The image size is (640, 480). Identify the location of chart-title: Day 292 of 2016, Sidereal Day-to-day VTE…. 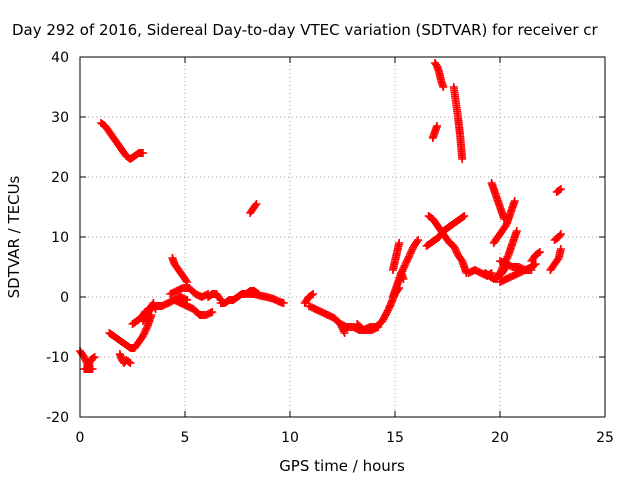
(305, 30).